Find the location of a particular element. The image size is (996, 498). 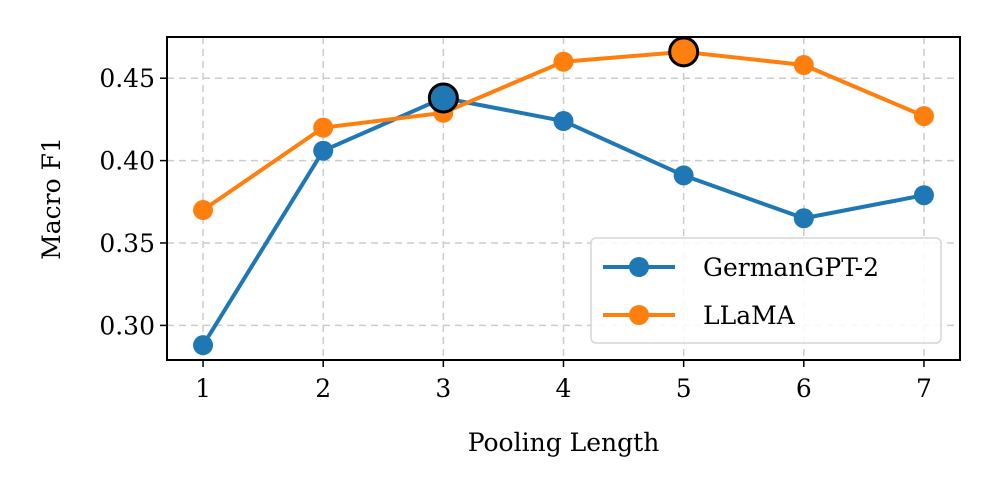

x-tick-label: 2 is located at coordinates (323, 388).